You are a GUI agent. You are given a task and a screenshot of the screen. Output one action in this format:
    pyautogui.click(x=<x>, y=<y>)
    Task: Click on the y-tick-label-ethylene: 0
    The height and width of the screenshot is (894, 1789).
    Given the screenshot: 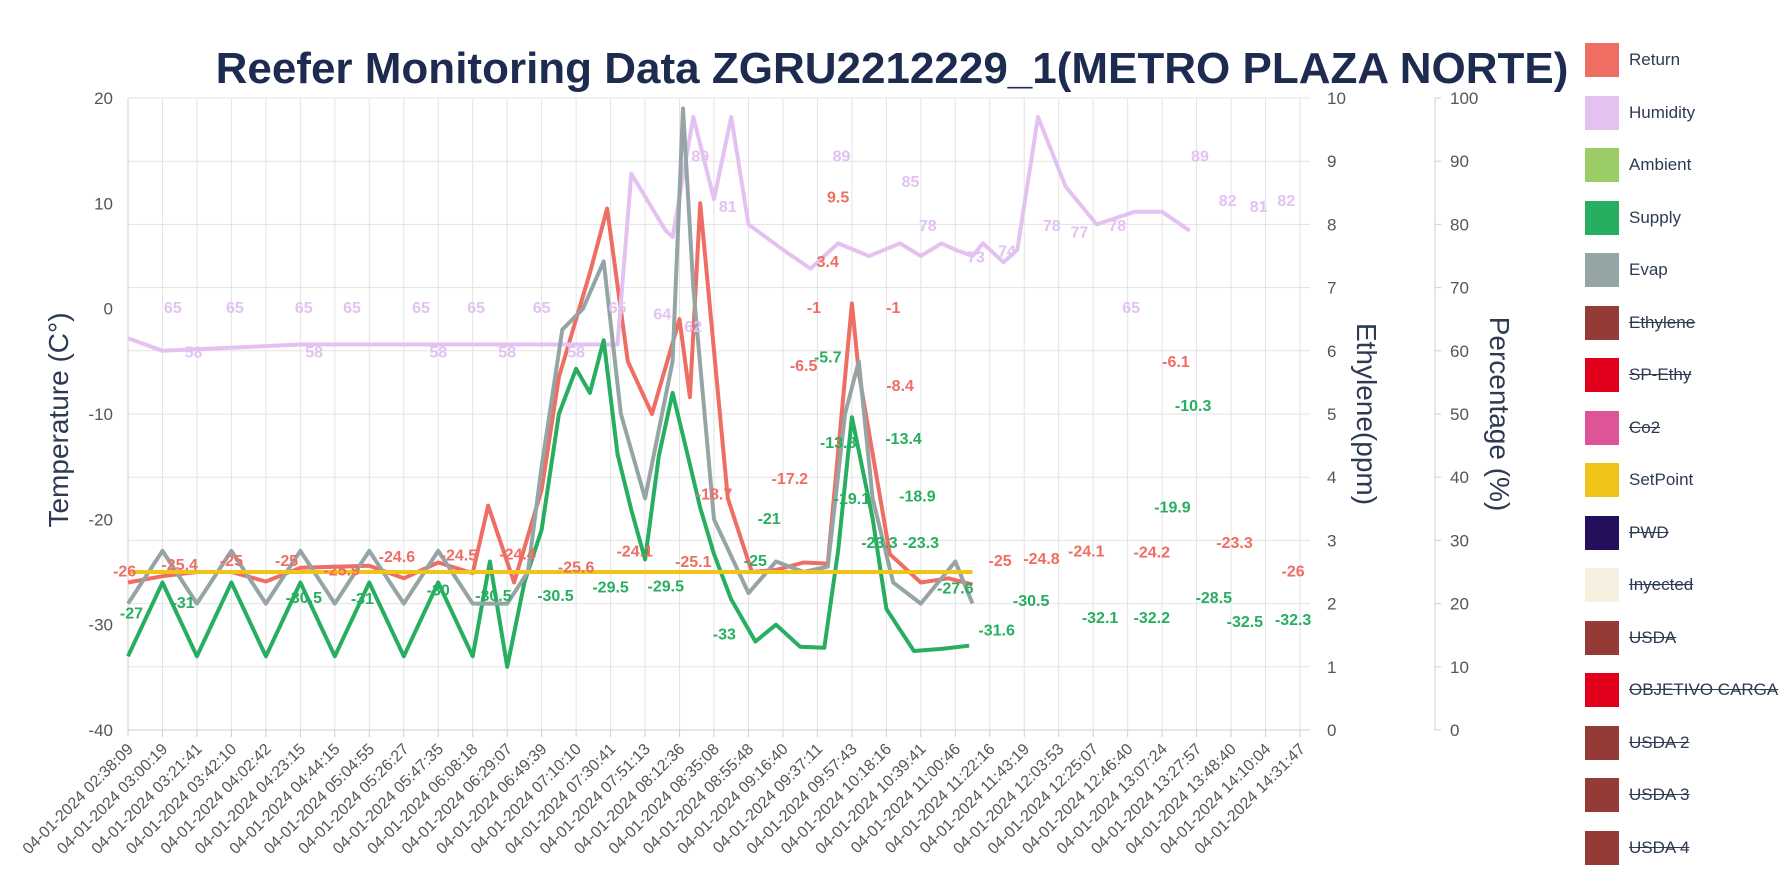 What is the action you would take?
    pyautogui.click(x=1331, y=730)
    